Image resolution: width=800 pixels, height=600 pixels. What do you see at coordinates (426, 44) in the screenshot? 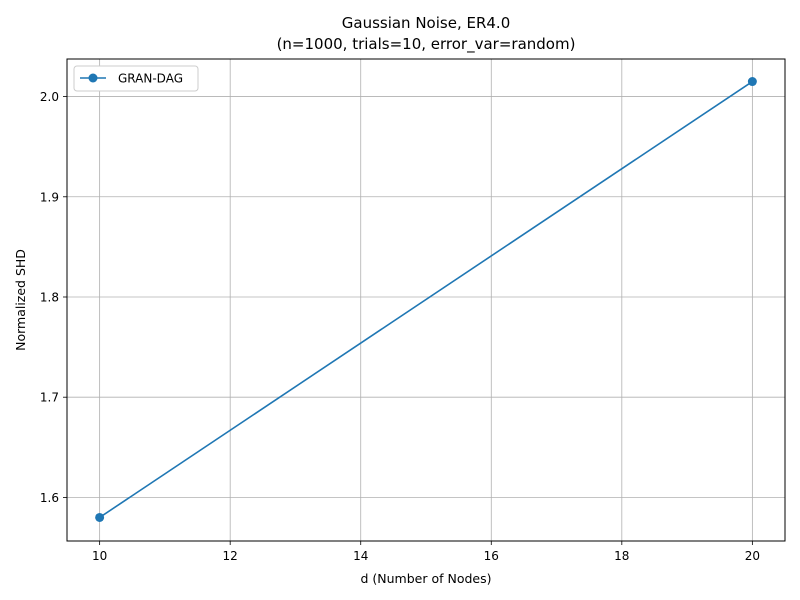
I see `chart-subtitle: (n=1000, trials=10, error_var=random)` at bounding box center [426, 44].